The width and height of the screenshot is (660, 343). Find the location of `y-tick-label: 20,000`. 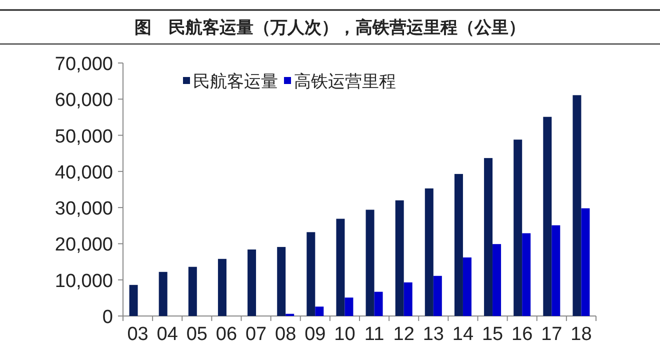

y-tick-label: 20,000 is located at coordinates (83, 245).